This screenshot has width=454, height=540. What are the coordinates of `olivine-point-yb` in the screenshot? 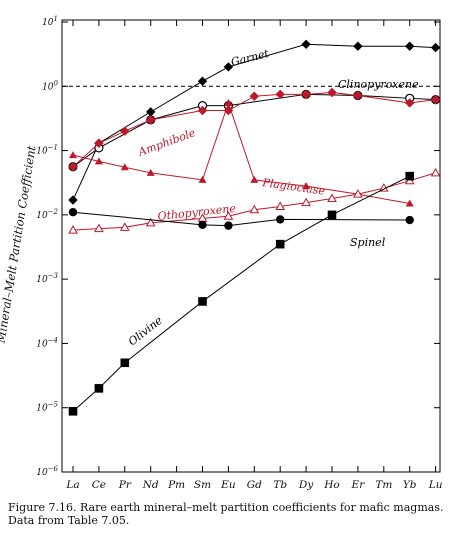 It's located at (409, 176).